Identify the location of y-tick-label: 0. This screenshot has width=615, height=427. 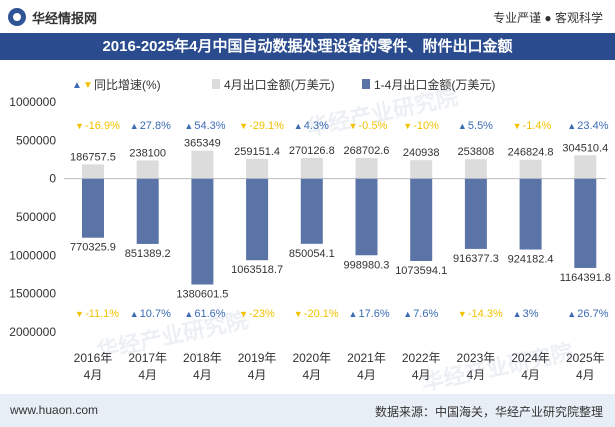
(52, 179).